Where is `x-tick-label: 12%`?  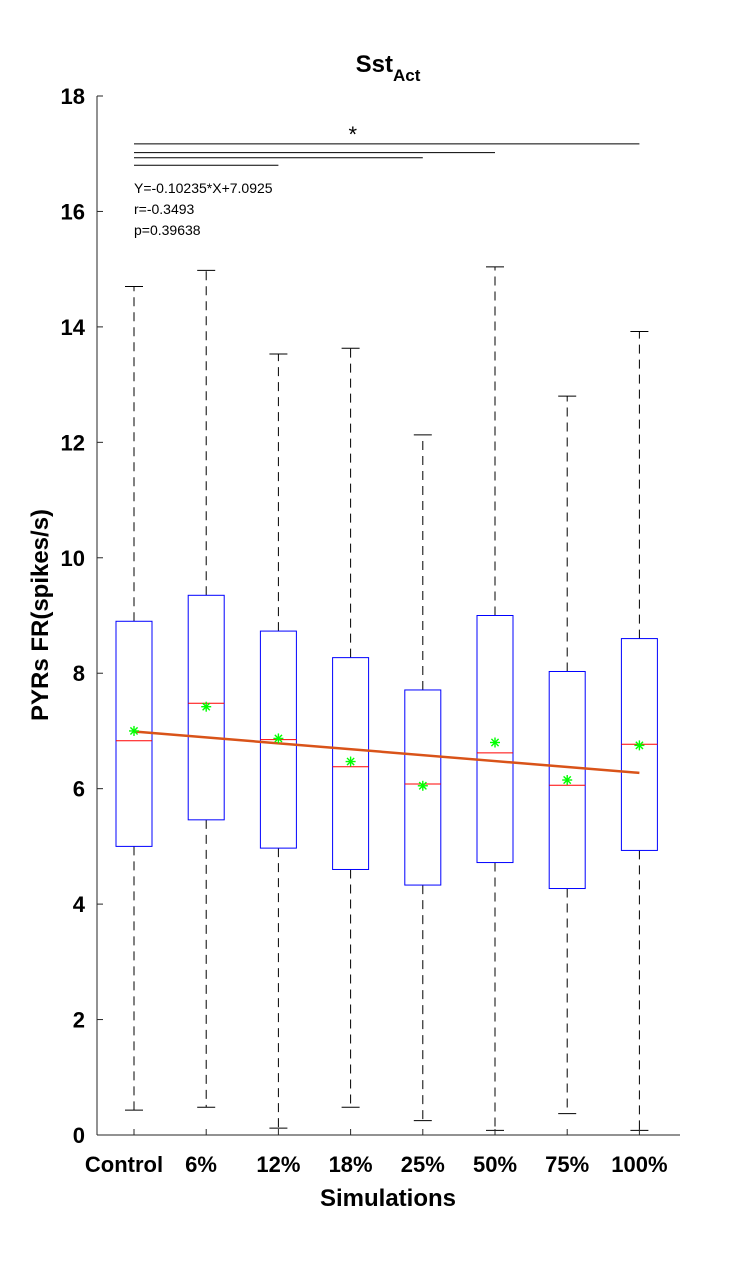
x-tick-label: 12% is located at coordinates (278, 1164).